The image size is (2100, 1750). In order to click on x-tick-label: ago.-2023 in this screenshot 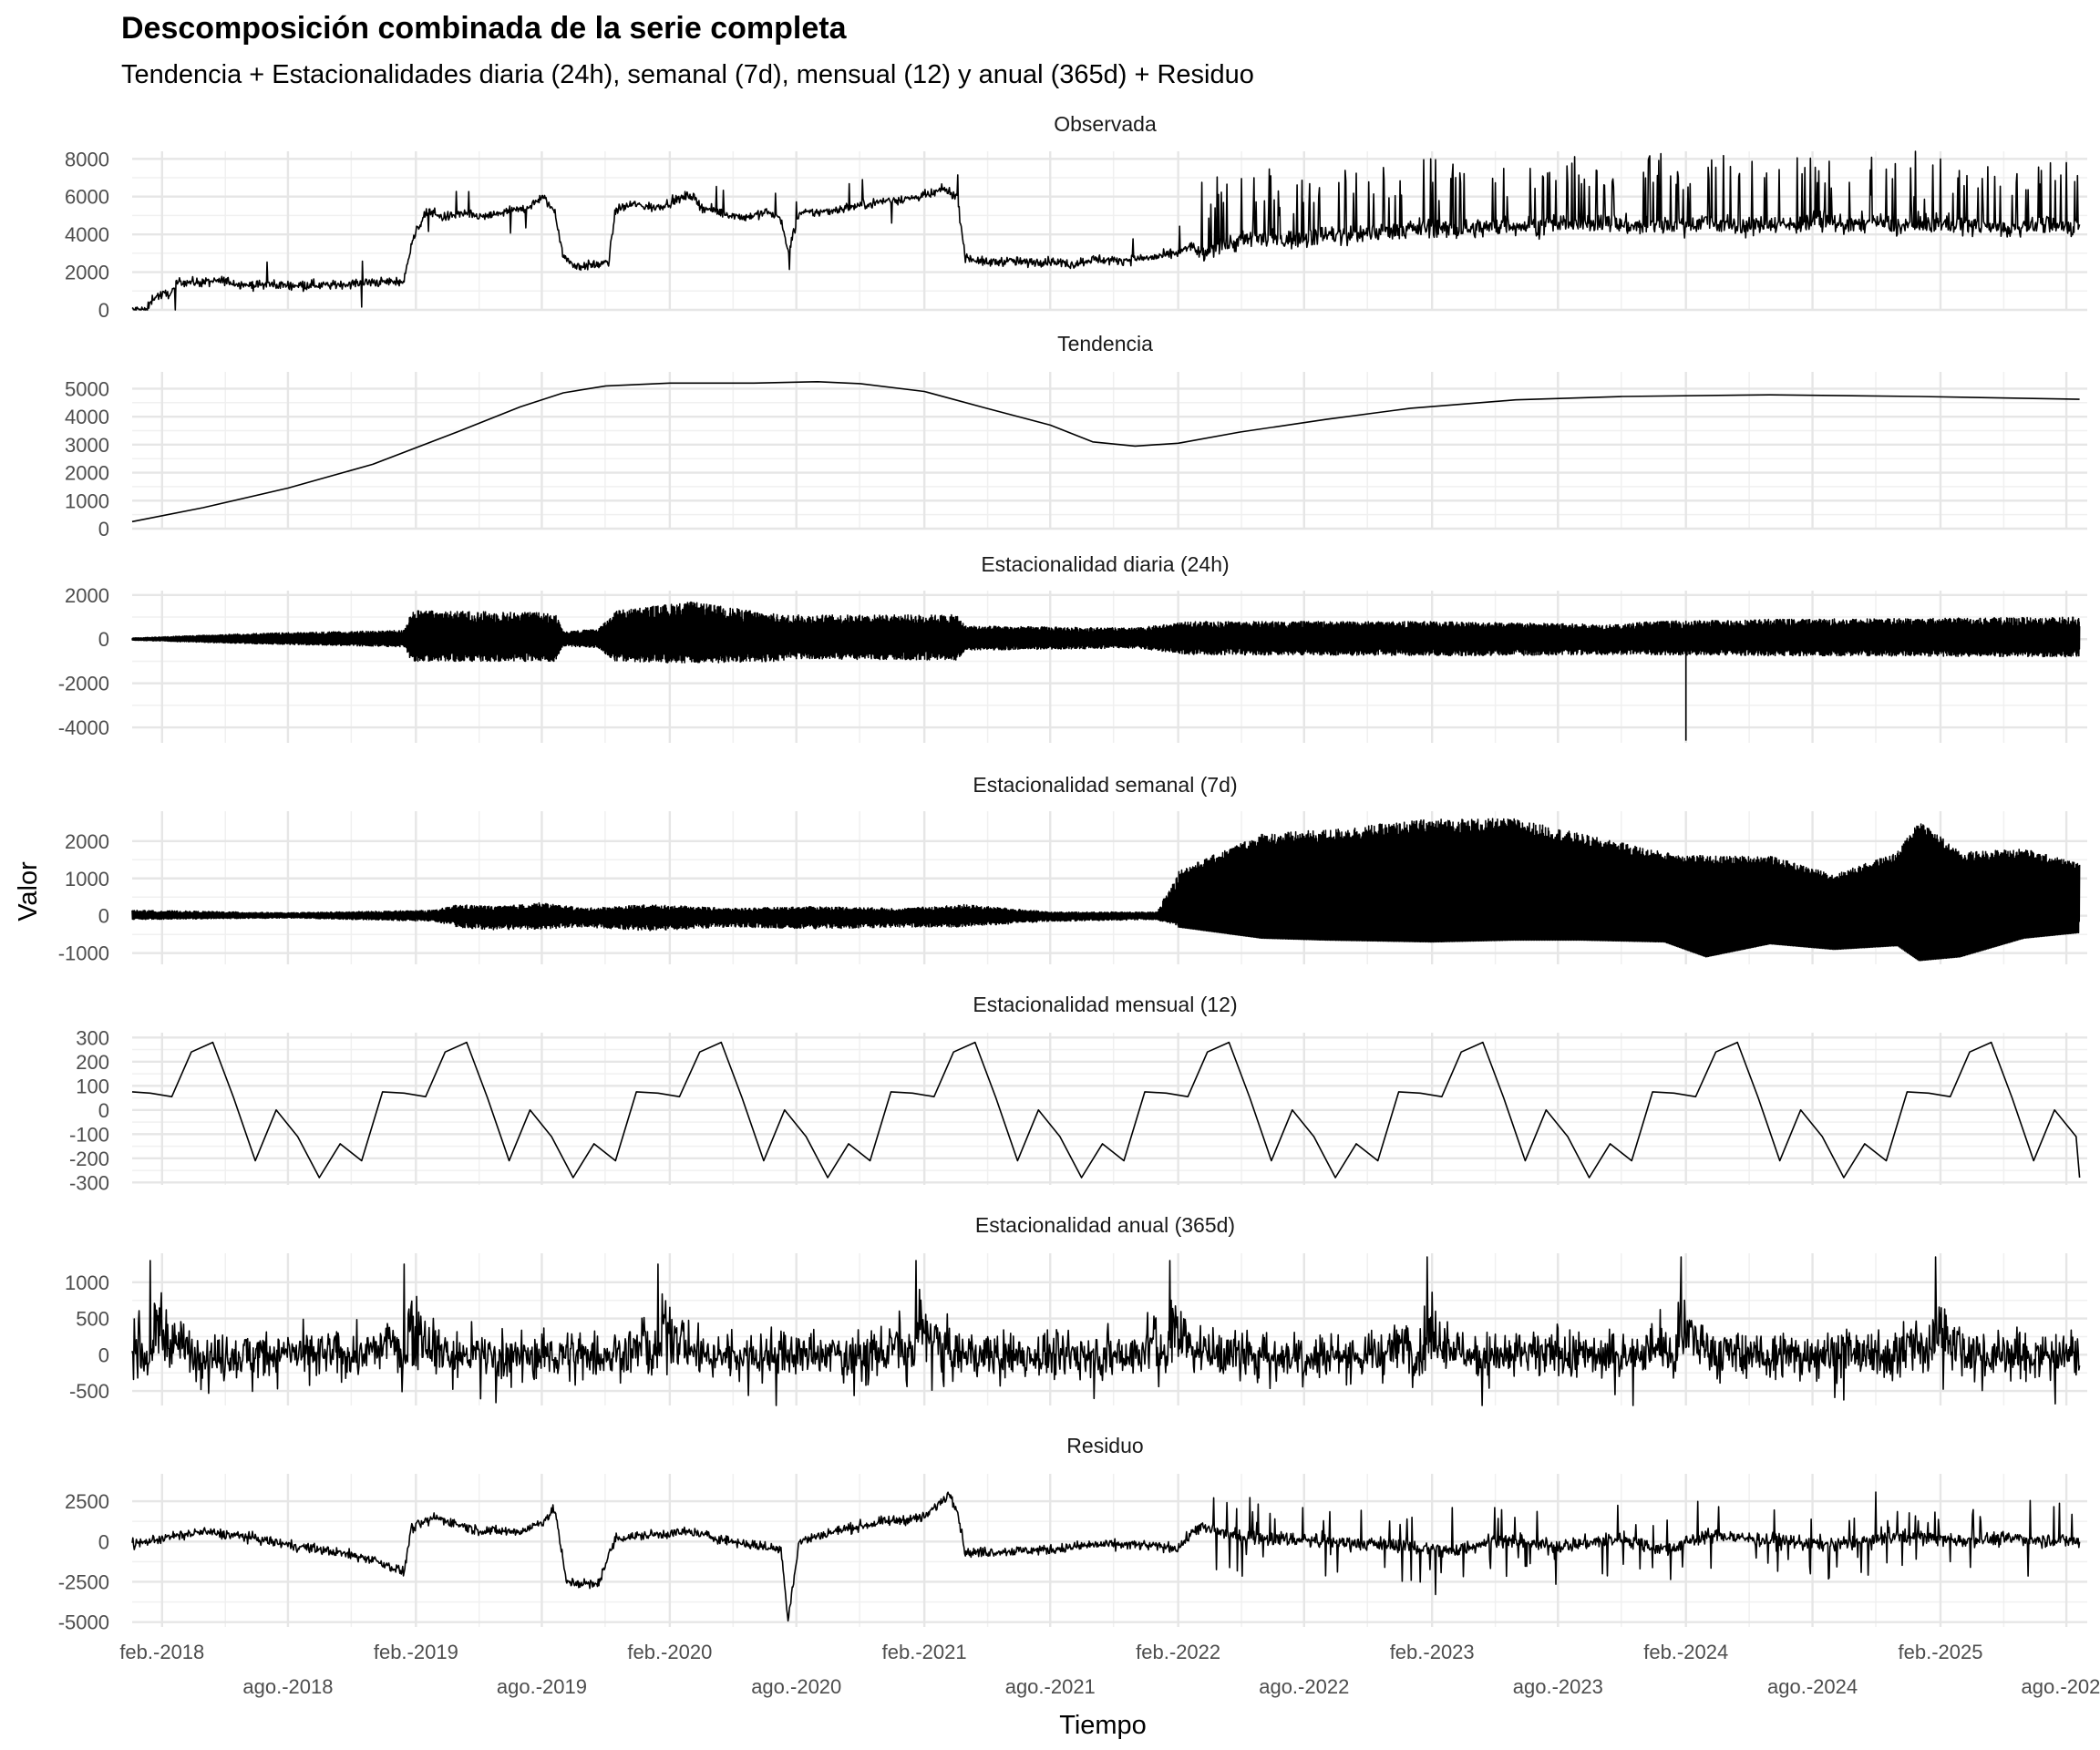, I will do `click(1558, 1687)`.